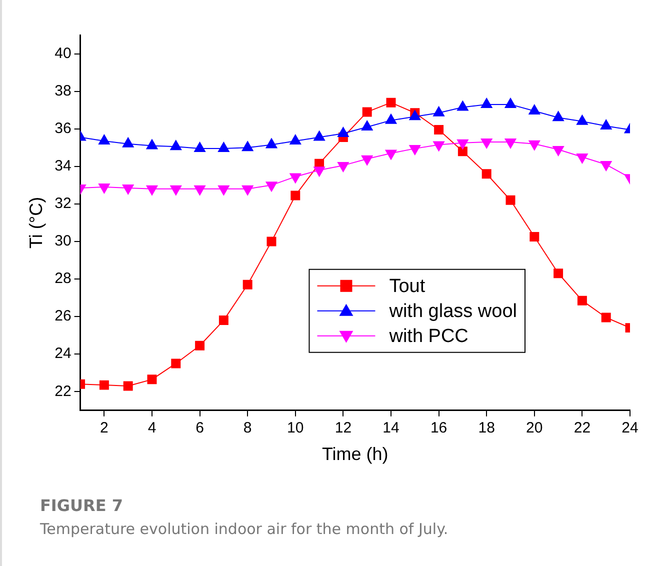 This screenshot has width=662, height=566. I want to click on x-tick-label: 12, so click(343, 428).